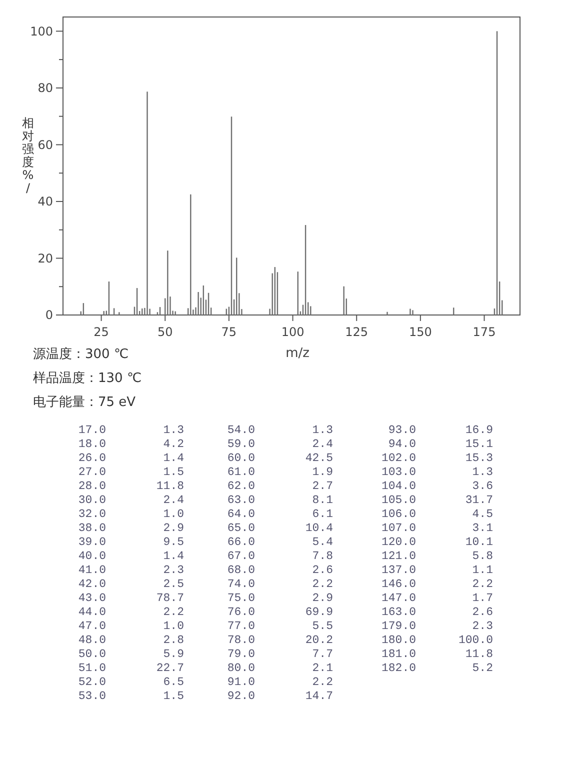 This screenshot has height=767, width=570. What do you see at coordinates (482, 598) in the screenshot?
I see `text: 1.7` at bounding box center [482, 598].